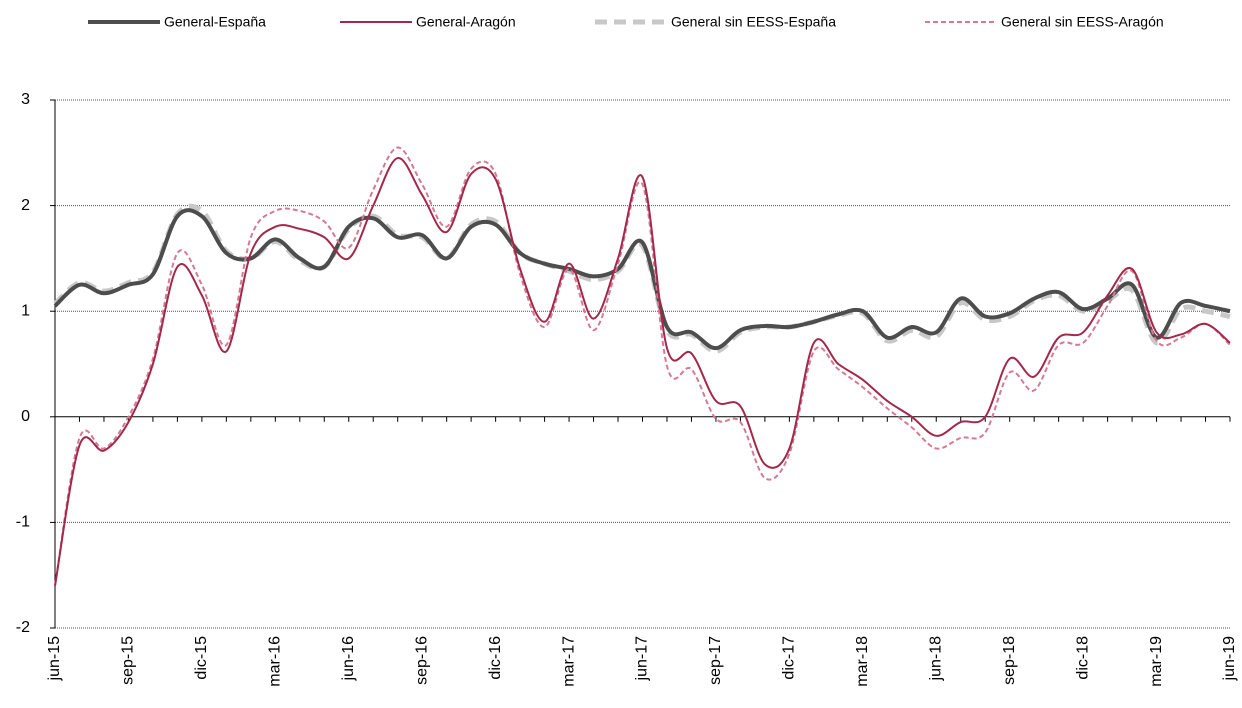 The image size is (1242, 708). I want to click on legend-label: General sin EESS-Aragón, so click(1082, 22).